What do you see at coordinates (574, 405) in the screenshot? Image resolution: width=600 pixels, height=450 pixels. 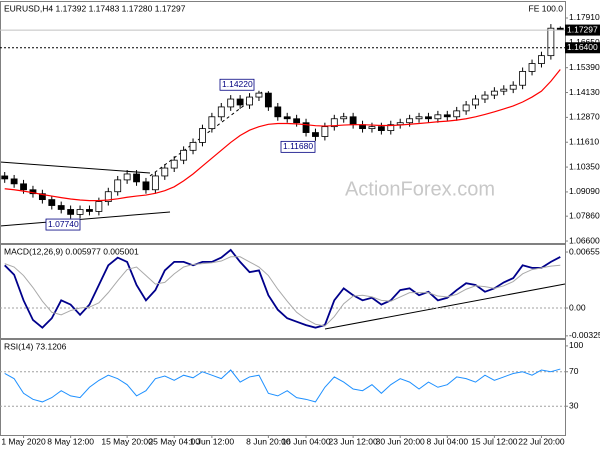 I see `y-tick-label: 30` at bounding box center [574, 405].